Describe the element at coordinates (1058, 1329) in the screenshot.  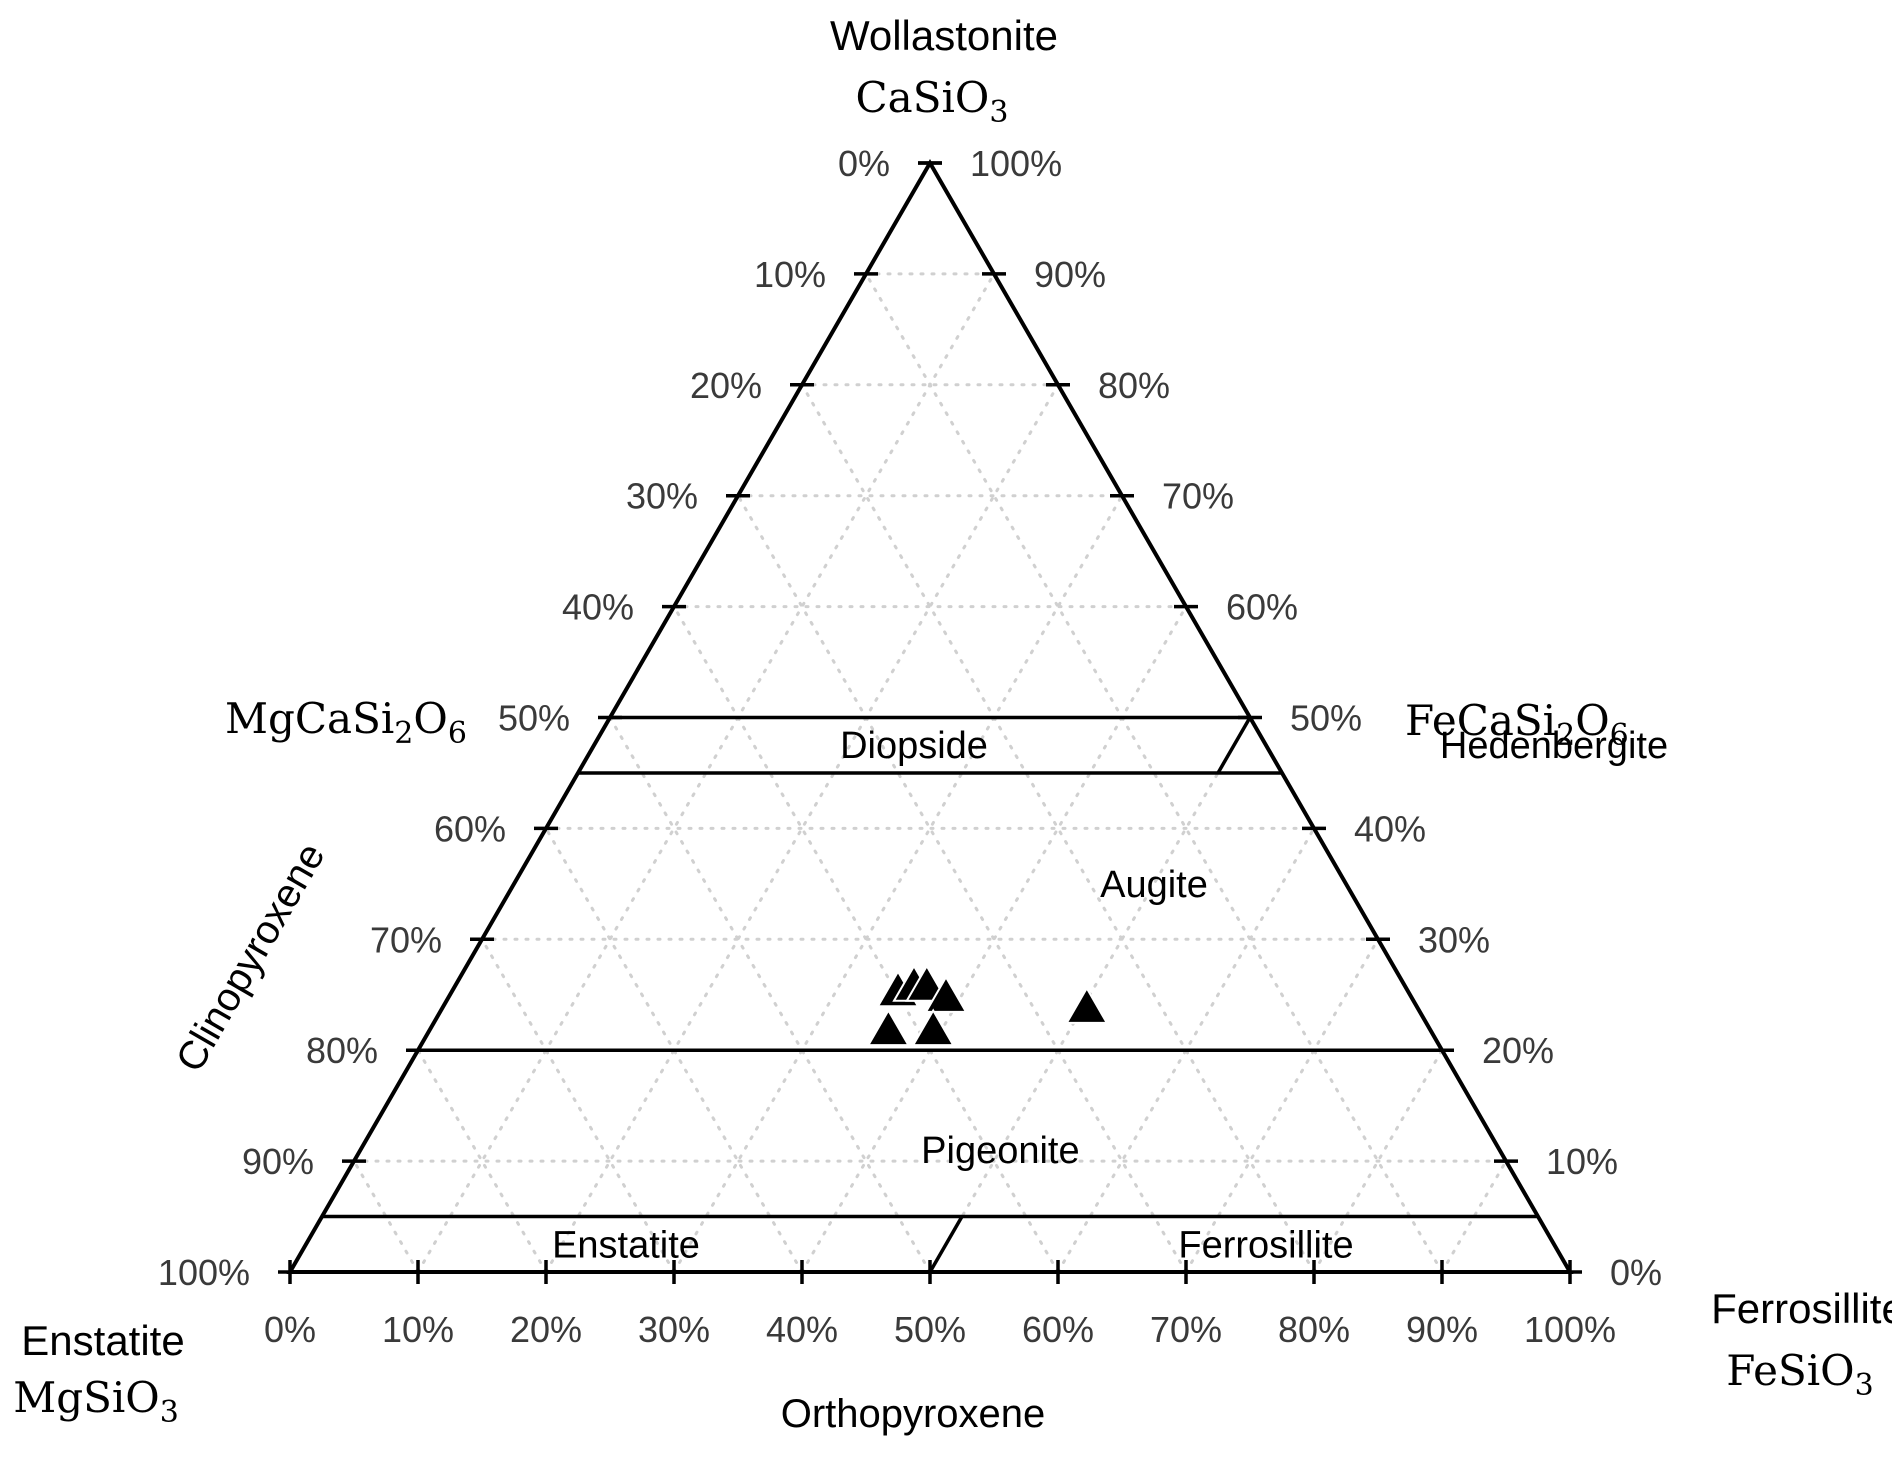
I see `tick-label-bottom-6: 60%` at that location.